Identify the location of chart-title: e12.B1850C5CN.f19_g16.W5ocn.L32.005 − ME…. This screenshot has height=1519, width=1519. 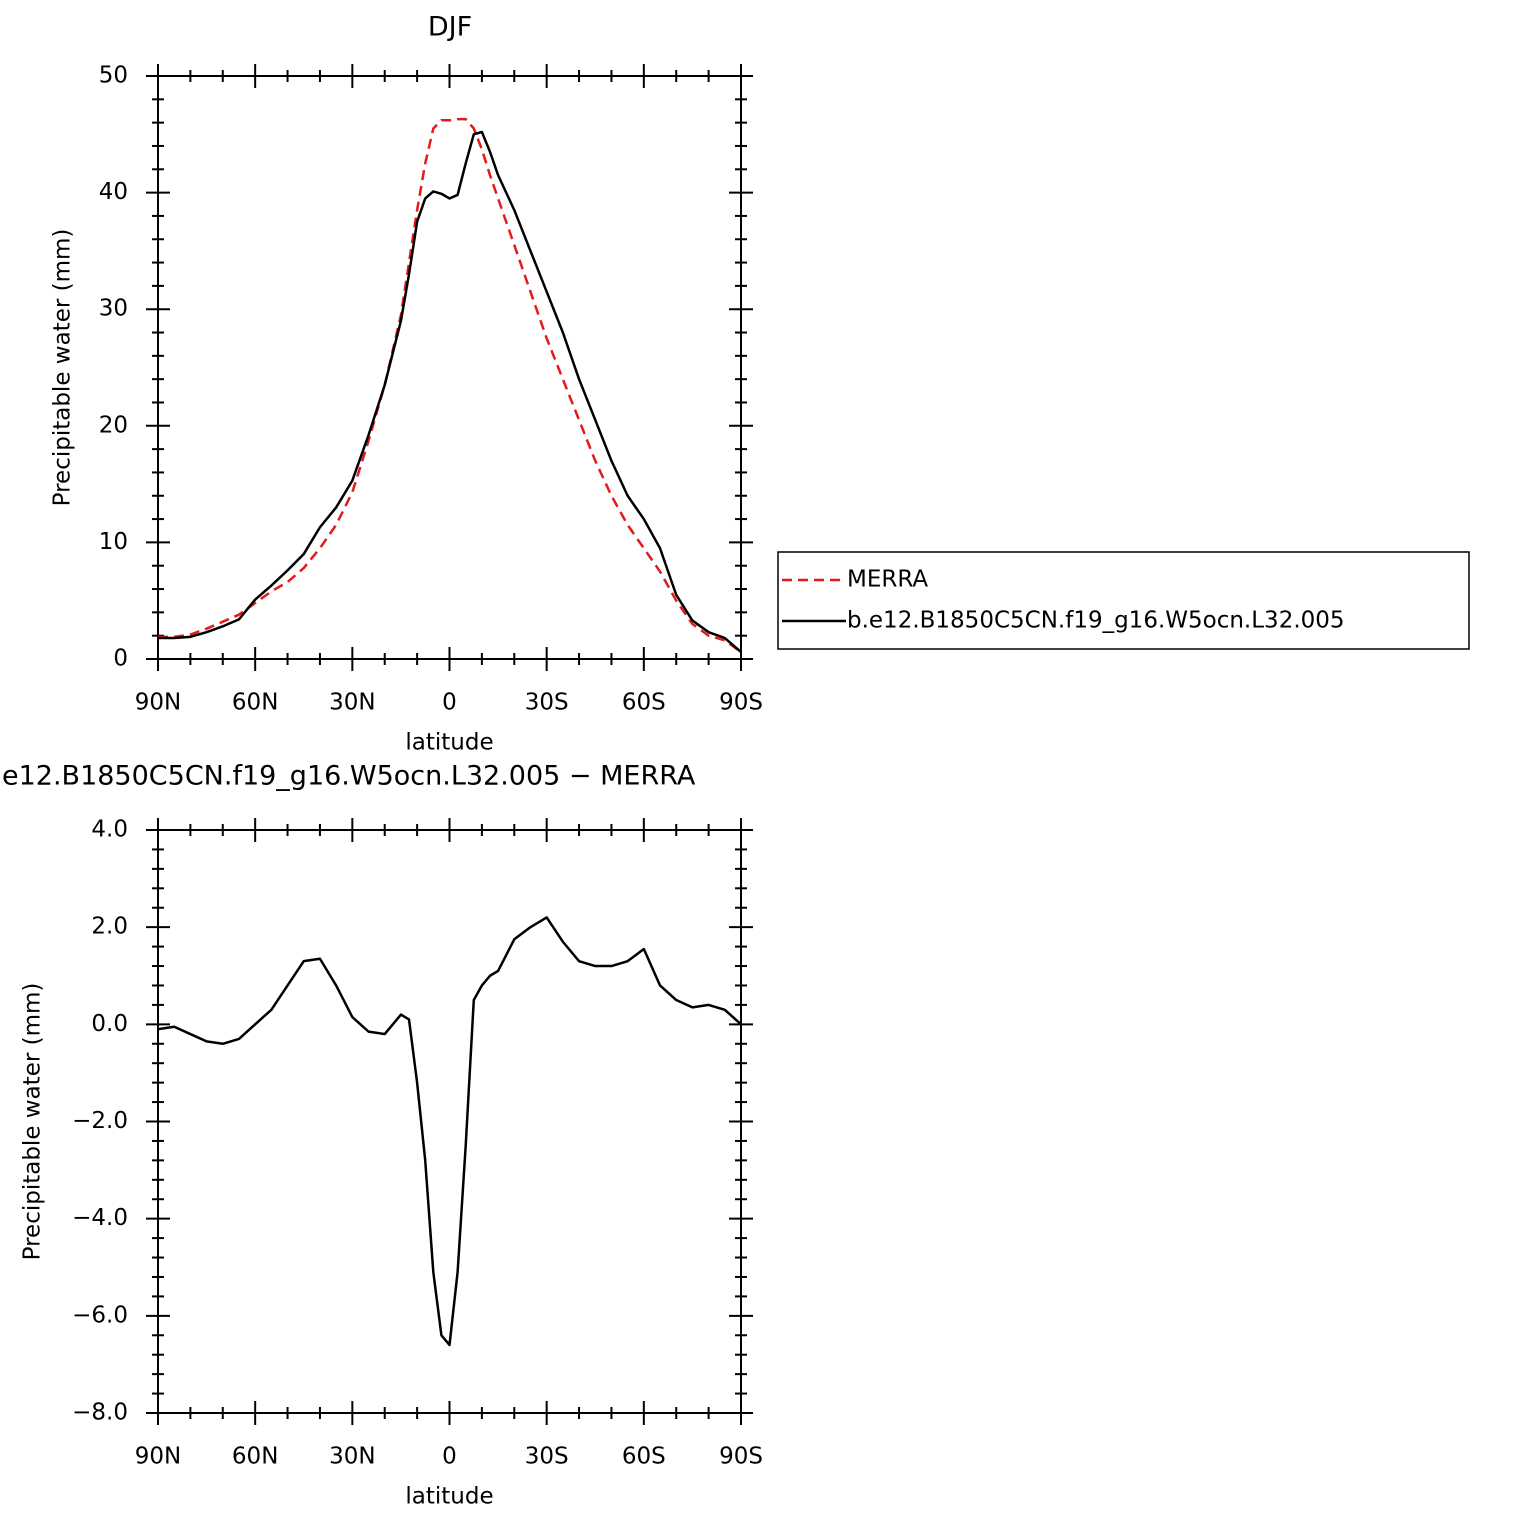
(349, 776).